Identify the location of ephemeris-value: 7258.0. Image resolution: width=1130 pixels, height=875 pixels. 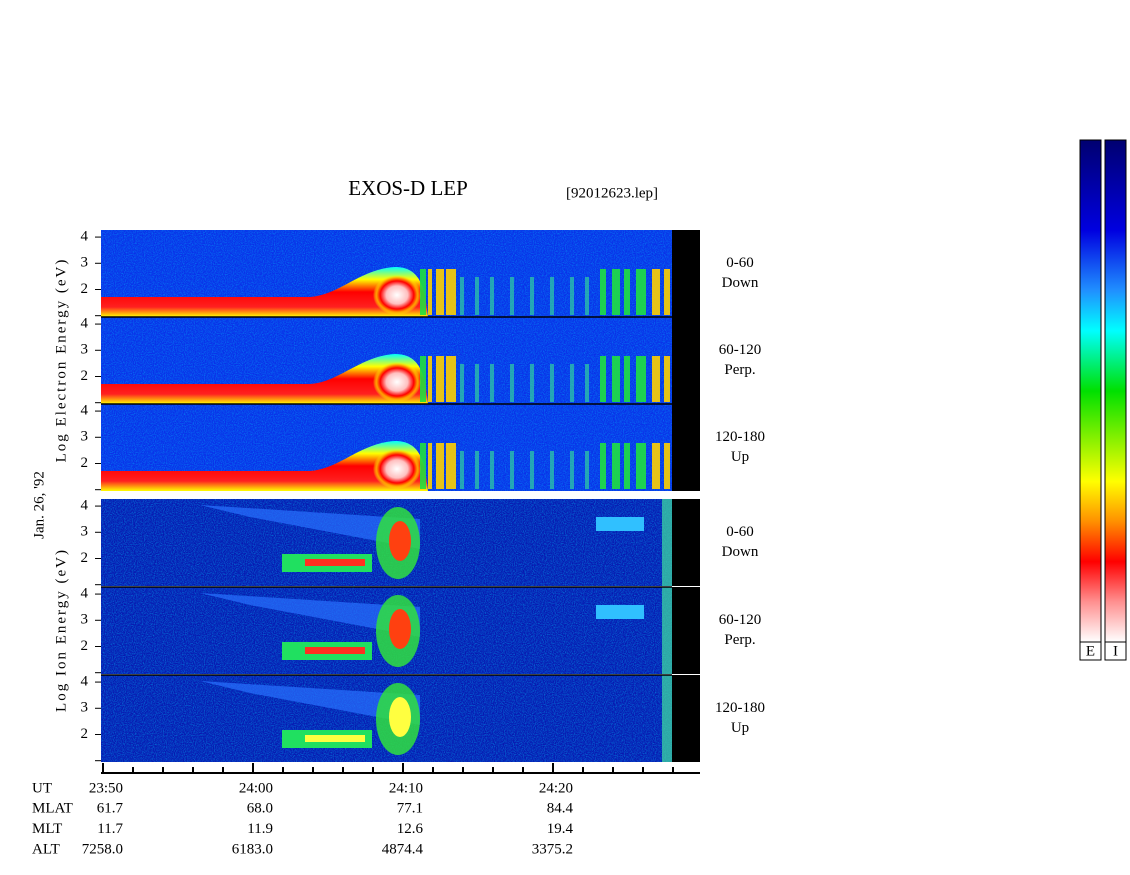
(102, 849).